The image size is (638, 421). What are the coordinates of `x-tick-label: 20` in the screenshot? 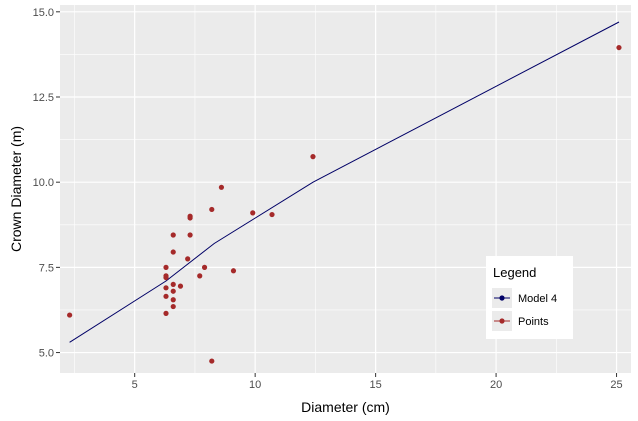 It's located at (496, 385).